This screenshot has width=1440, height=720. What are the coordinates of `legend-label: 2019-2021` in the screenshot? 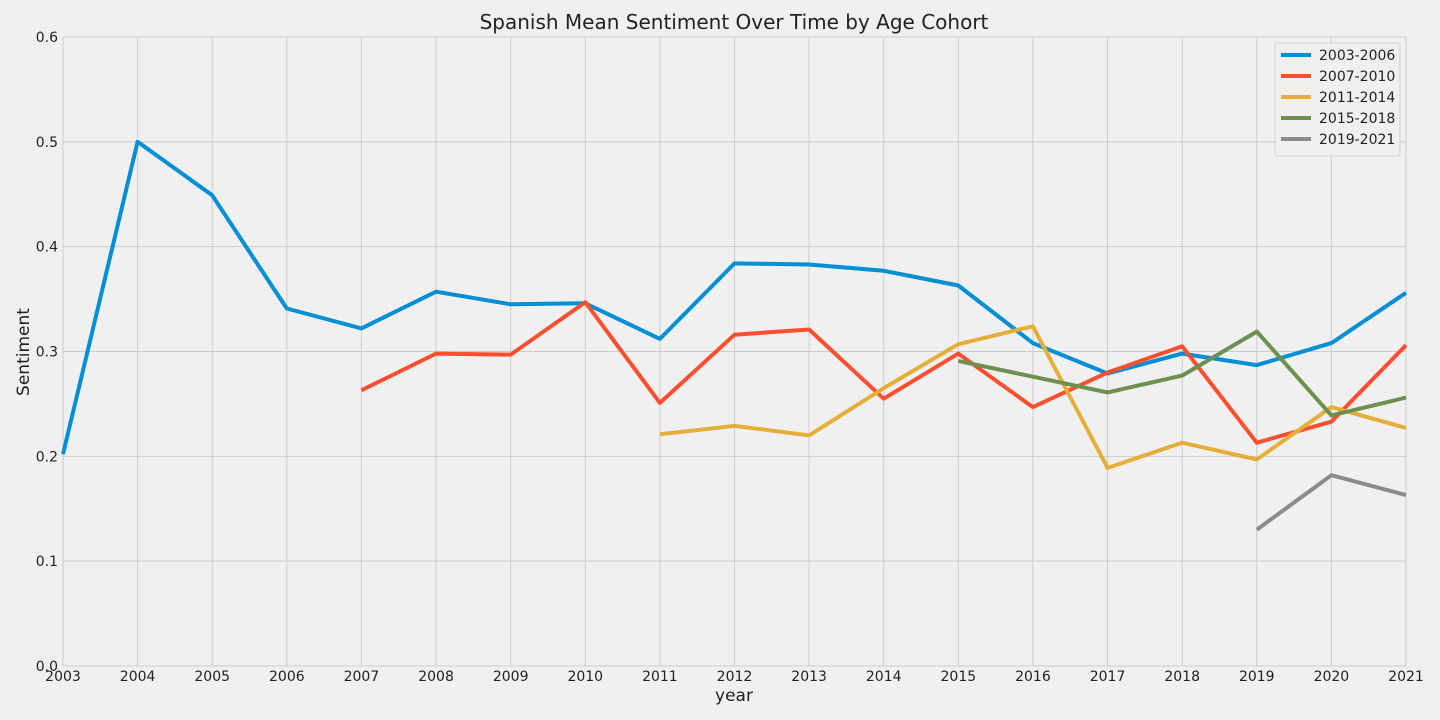 It's located at (1357, 140).